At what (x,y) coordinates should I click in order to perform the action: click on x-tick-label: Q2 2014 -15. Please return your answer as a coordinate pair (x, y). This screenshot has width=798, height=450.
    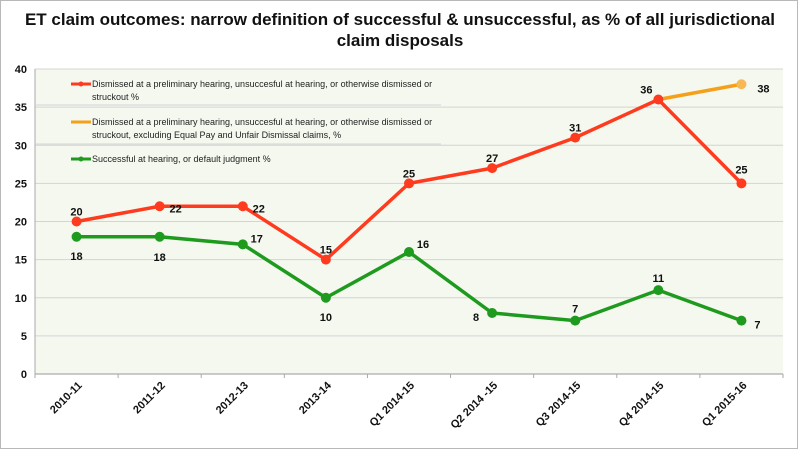
    Looking at the image, I should click on (475, 406).